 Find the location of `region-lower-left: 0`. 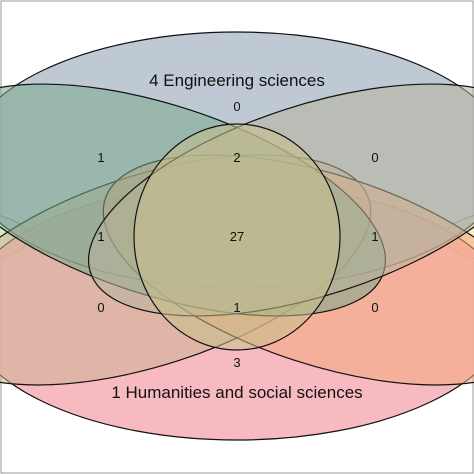

region-lower-left: 0 is located at coordinates (100, 307).